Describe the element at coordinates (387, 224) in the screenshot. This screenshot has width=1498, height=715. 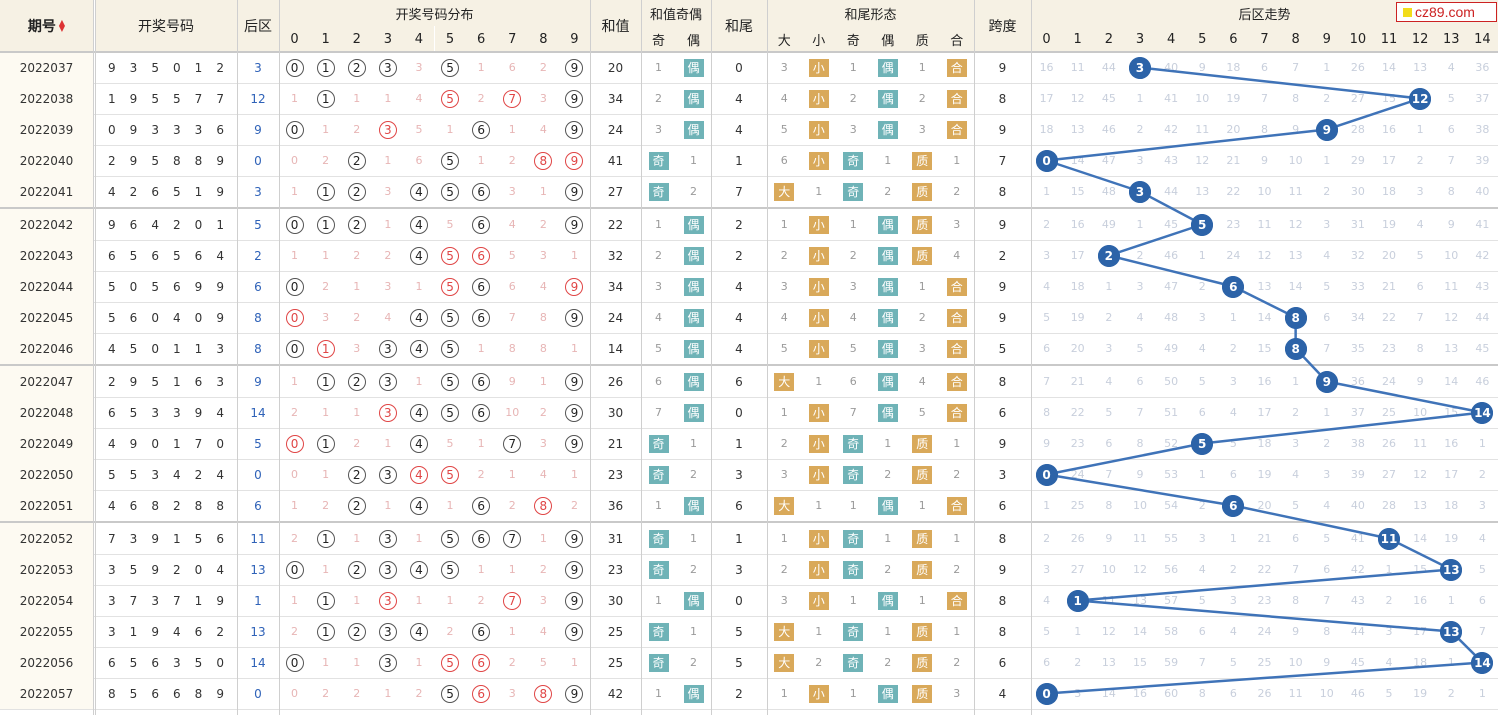
I see `dist-cell-3: 1` at that location.